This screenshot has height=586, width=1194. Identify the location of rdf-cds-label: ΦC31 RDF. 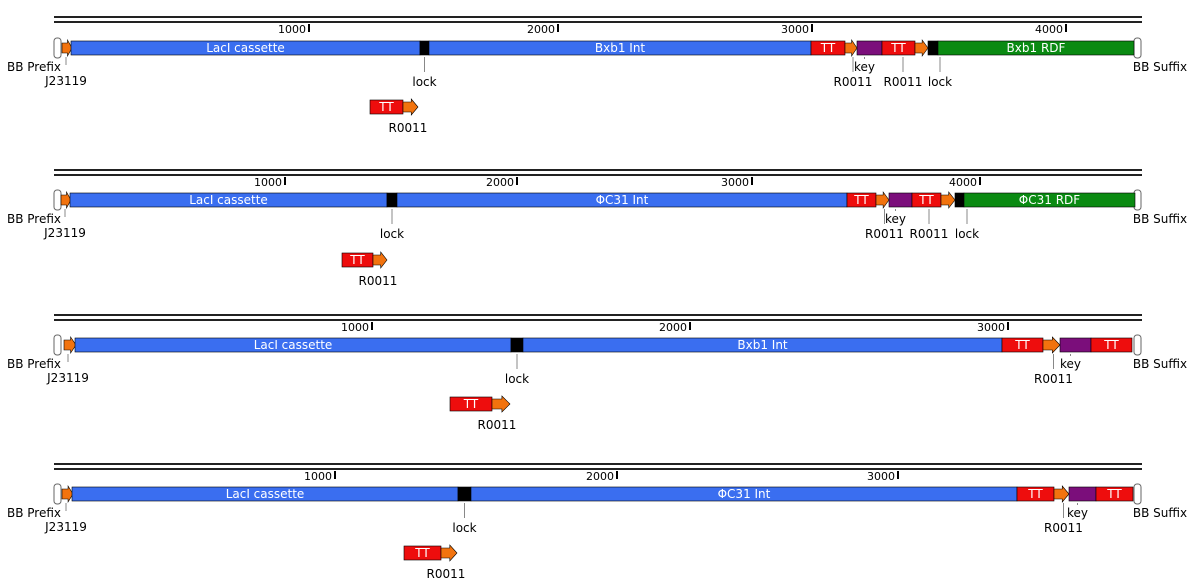
(1049, 200).